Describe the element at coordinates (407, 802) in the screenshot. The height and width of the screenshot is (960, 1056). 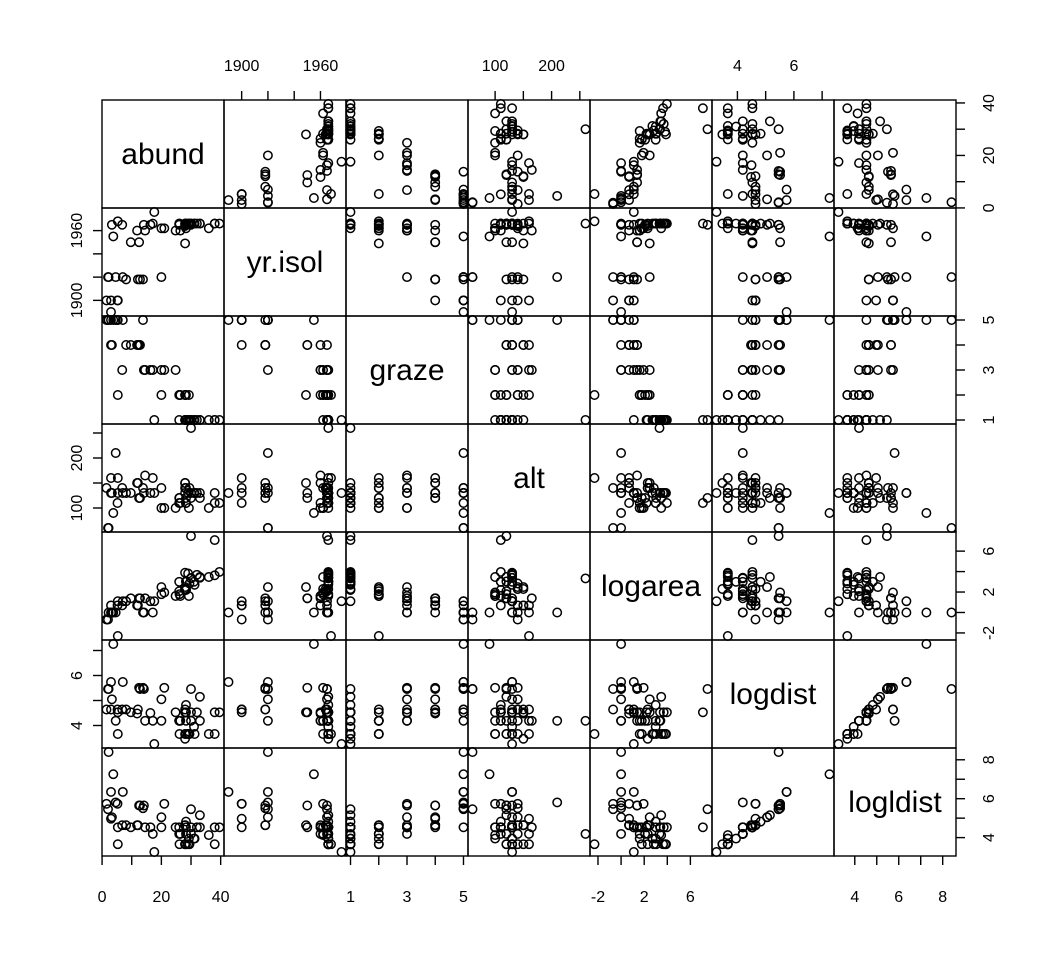
I see `panel-logldist-vs-graze` at that location.